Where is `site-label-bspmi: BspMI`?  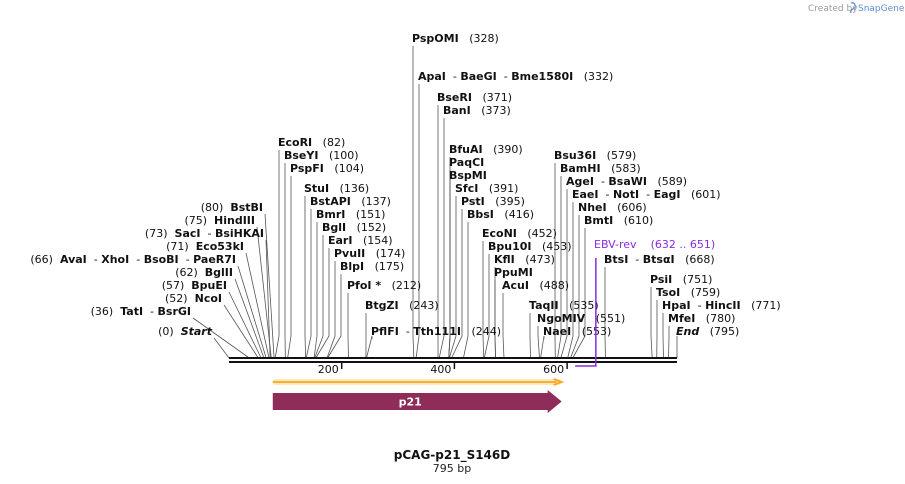
site-label-bspmi: BspMI is located at coordinates (468, 175).